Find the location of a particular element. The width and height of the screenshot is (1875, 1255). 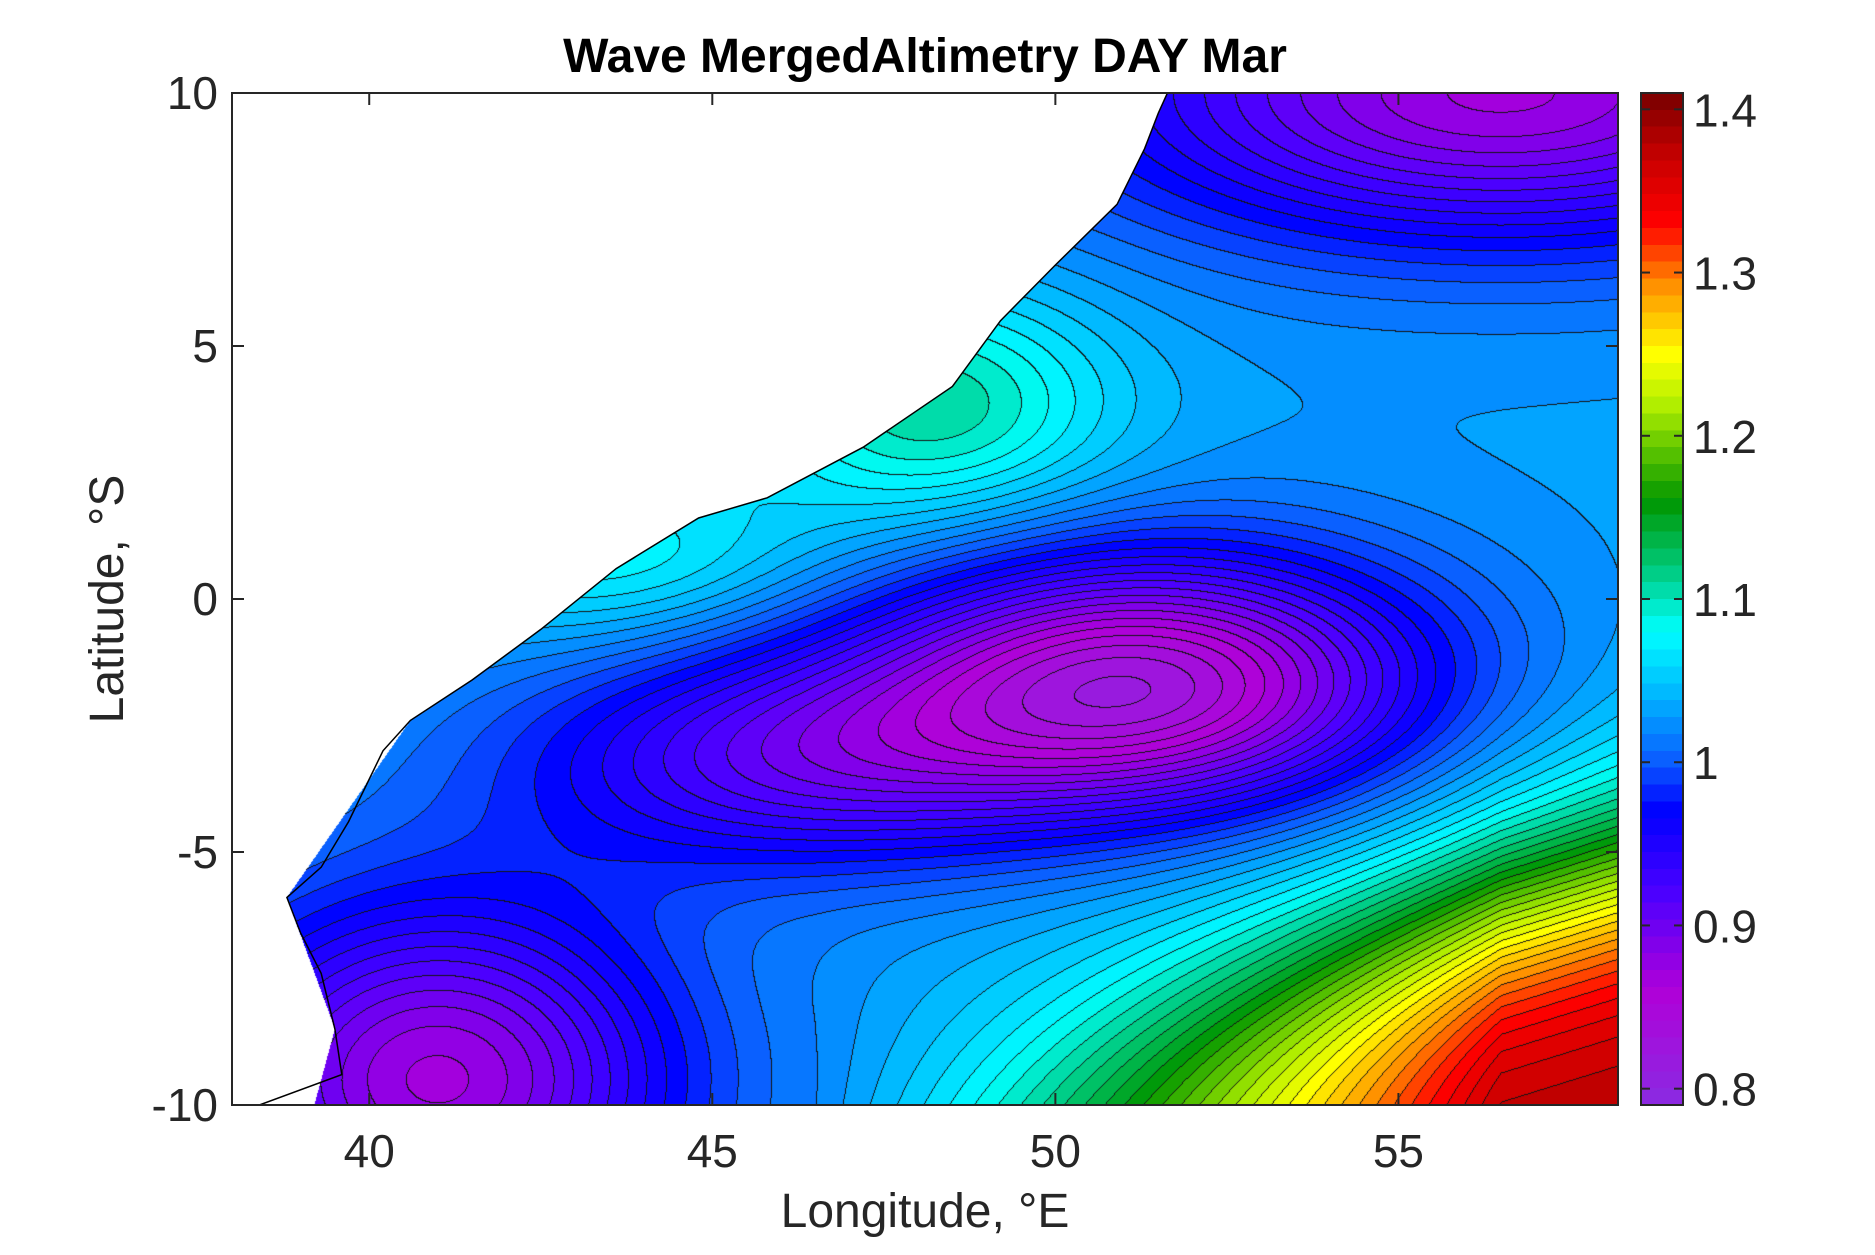

colorbar-tick-label: 1.2 is located at coordinates (1725, 437).